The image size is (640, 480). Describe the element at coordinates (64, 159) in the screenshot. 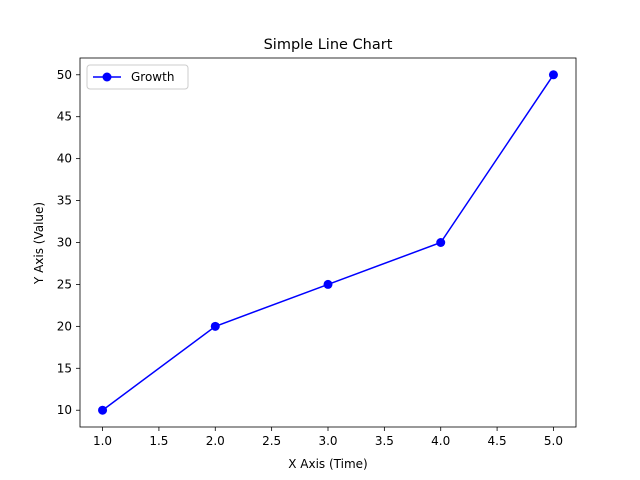

I see `y-tick-label: 40` at that location.